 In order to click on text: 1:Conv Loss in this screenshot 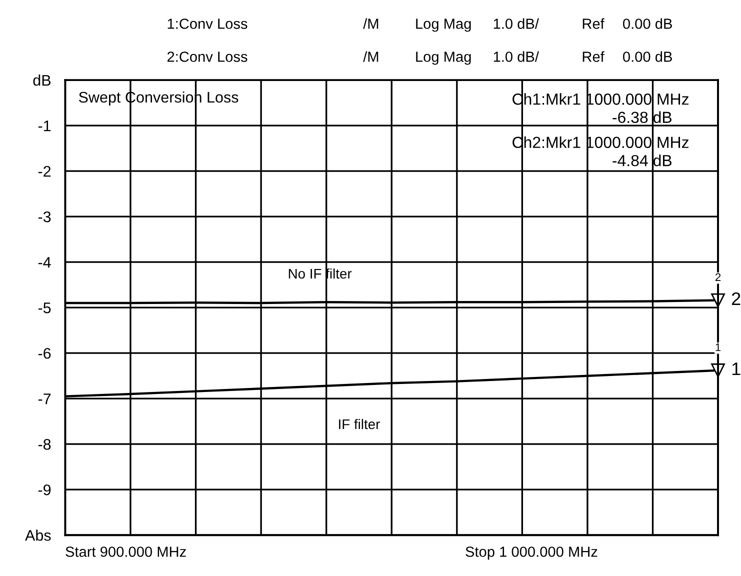, I will do `click(208, 23)`.